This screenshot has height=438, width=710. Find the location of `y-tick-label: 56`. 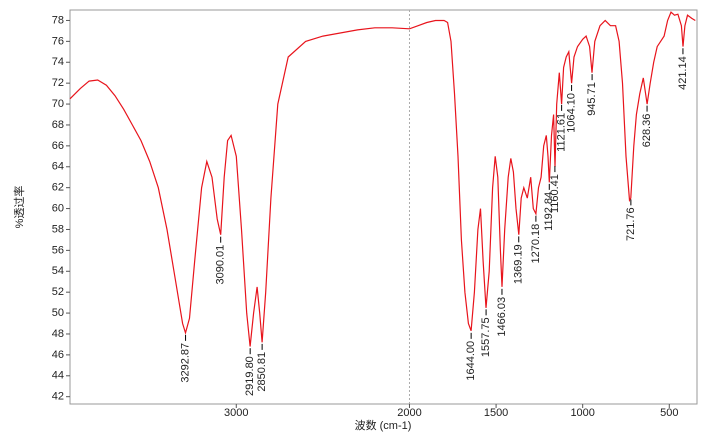

y-tick-label: 56 is located at coordinates (58, 250).